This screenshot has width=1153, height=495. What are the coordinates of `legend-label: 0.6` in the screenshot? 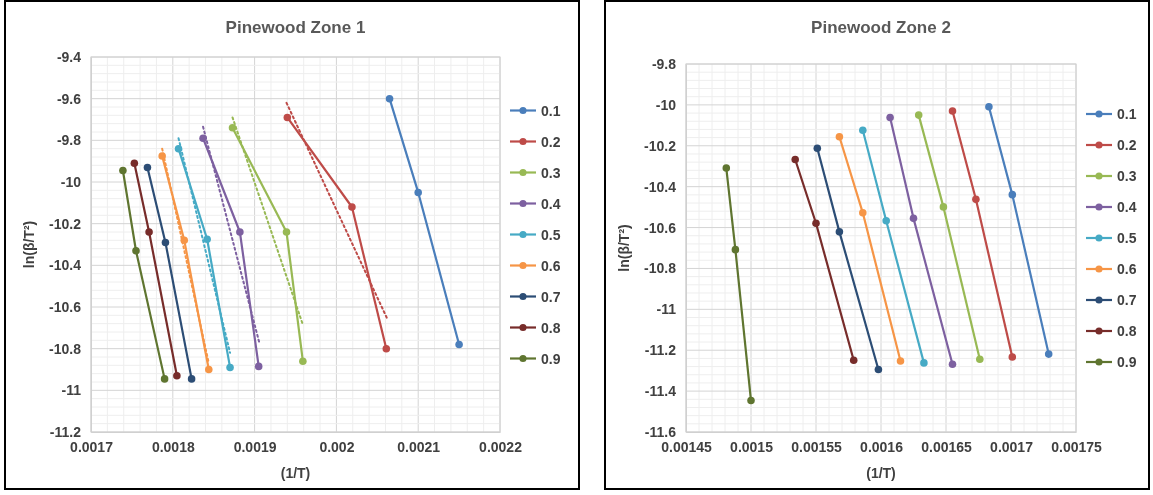 It's located at (551, 265).